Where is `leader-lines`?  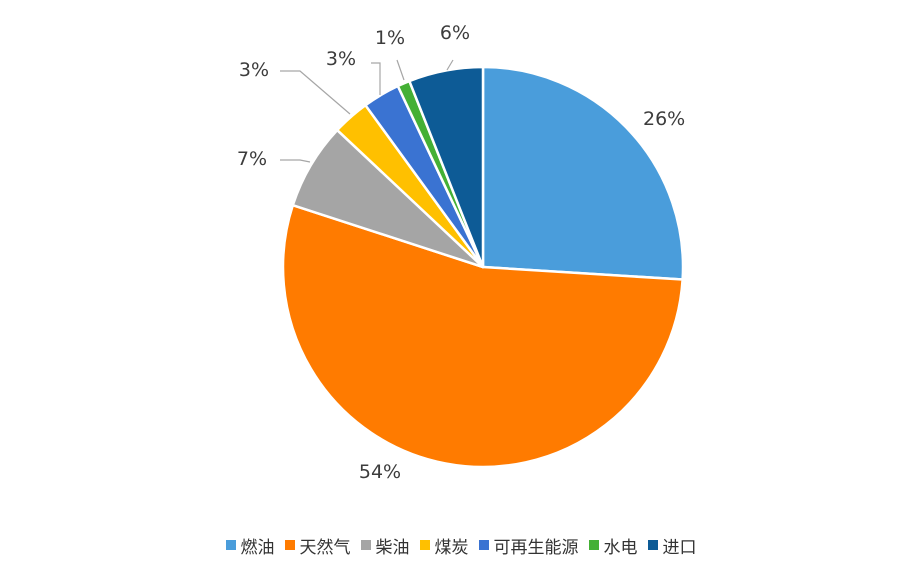 leader-lines is located at coordinates (367, 111).